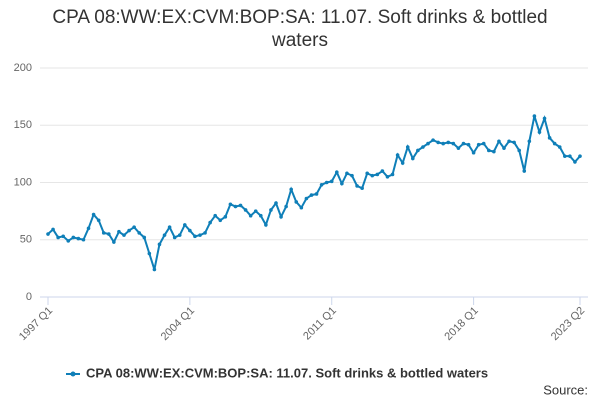  Describe the element at coordinates (23, 68) in the screenshot. I see `y-tick-label: 200` at that location.